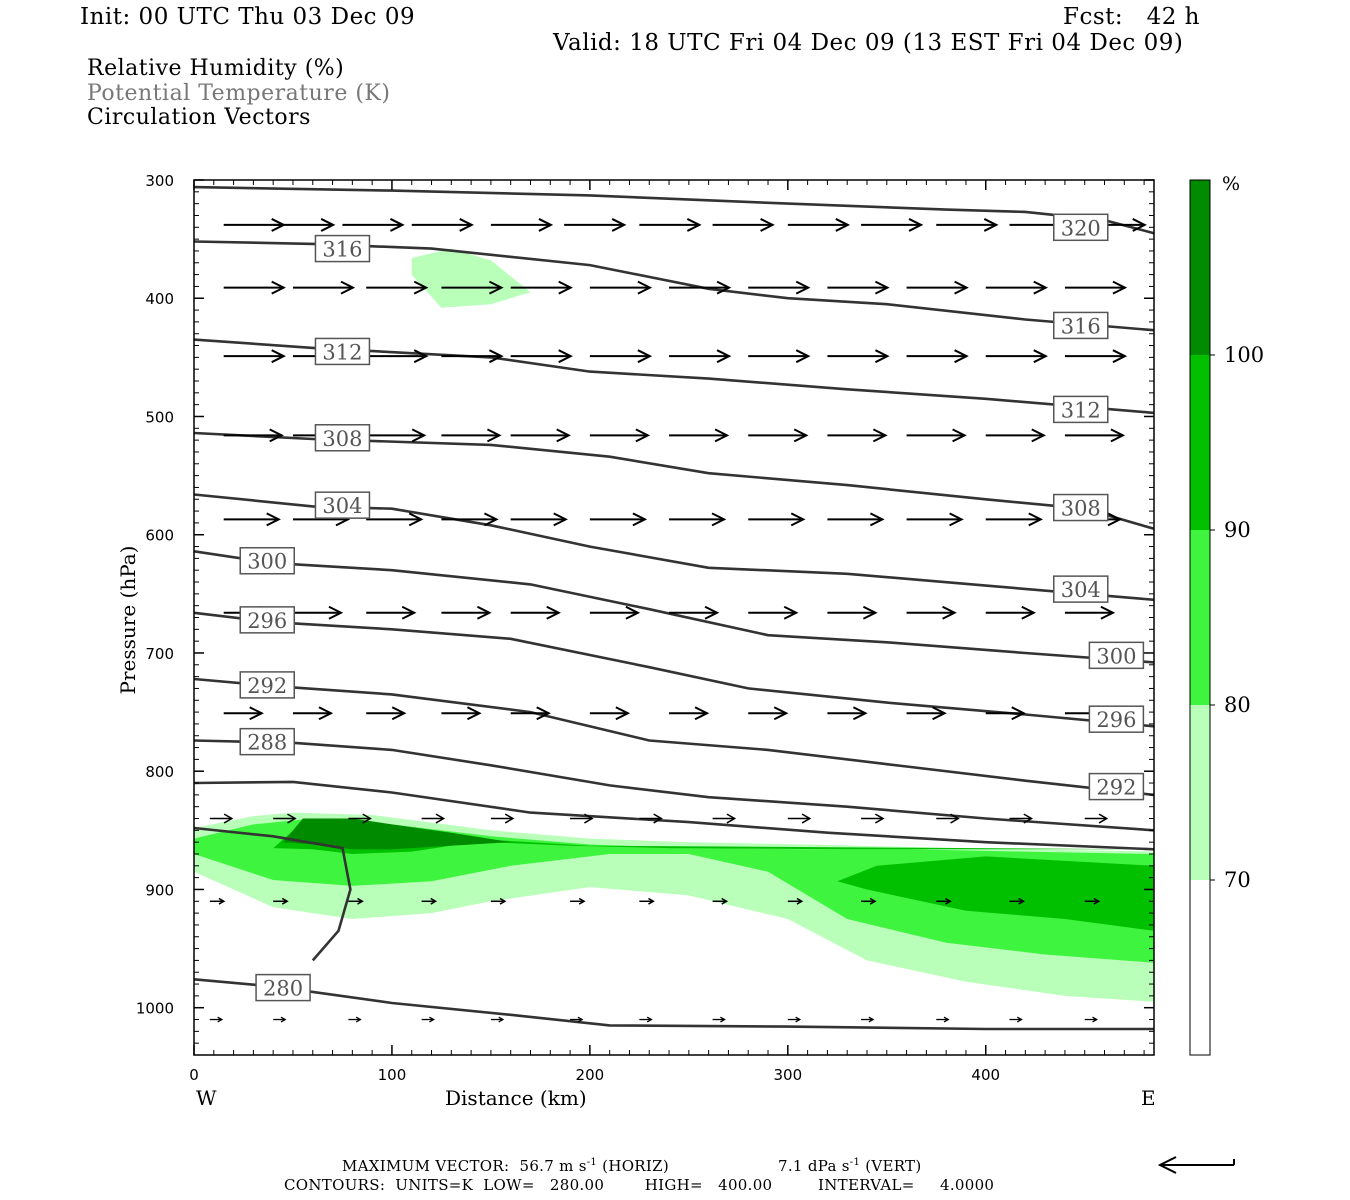  What do you see at coordinates (516, 1098) in the screenshot?
I see `x-axis-label: Distance (km)` at bounding box center [516, 1098].